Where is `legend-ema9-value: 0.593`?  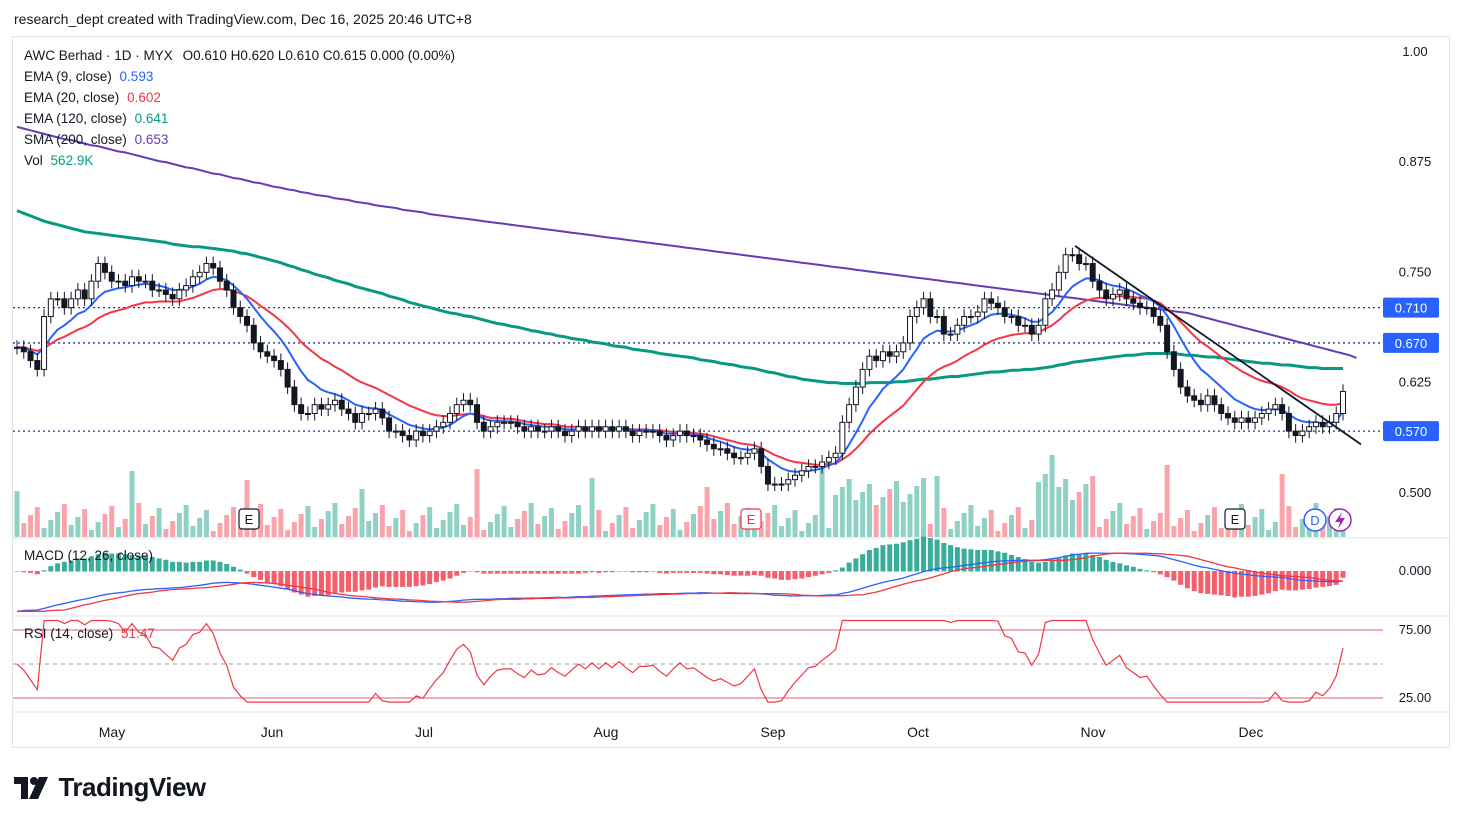 legend-ema9-value: 0.593 is located at coordinates (136, 76).